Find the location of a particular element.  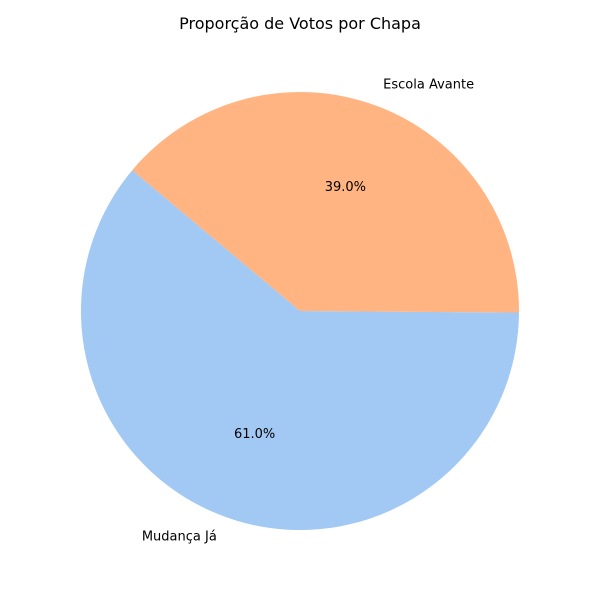

slice-percent-1: 39.0% is located at coordinates (345, 187).